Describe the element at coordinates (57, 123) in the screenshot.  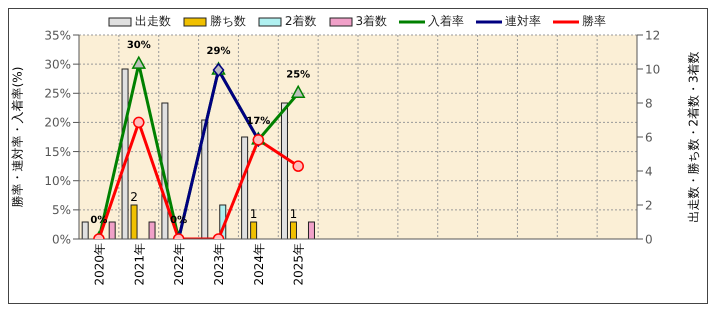
I see `y-tick-label: 20%` at that location.